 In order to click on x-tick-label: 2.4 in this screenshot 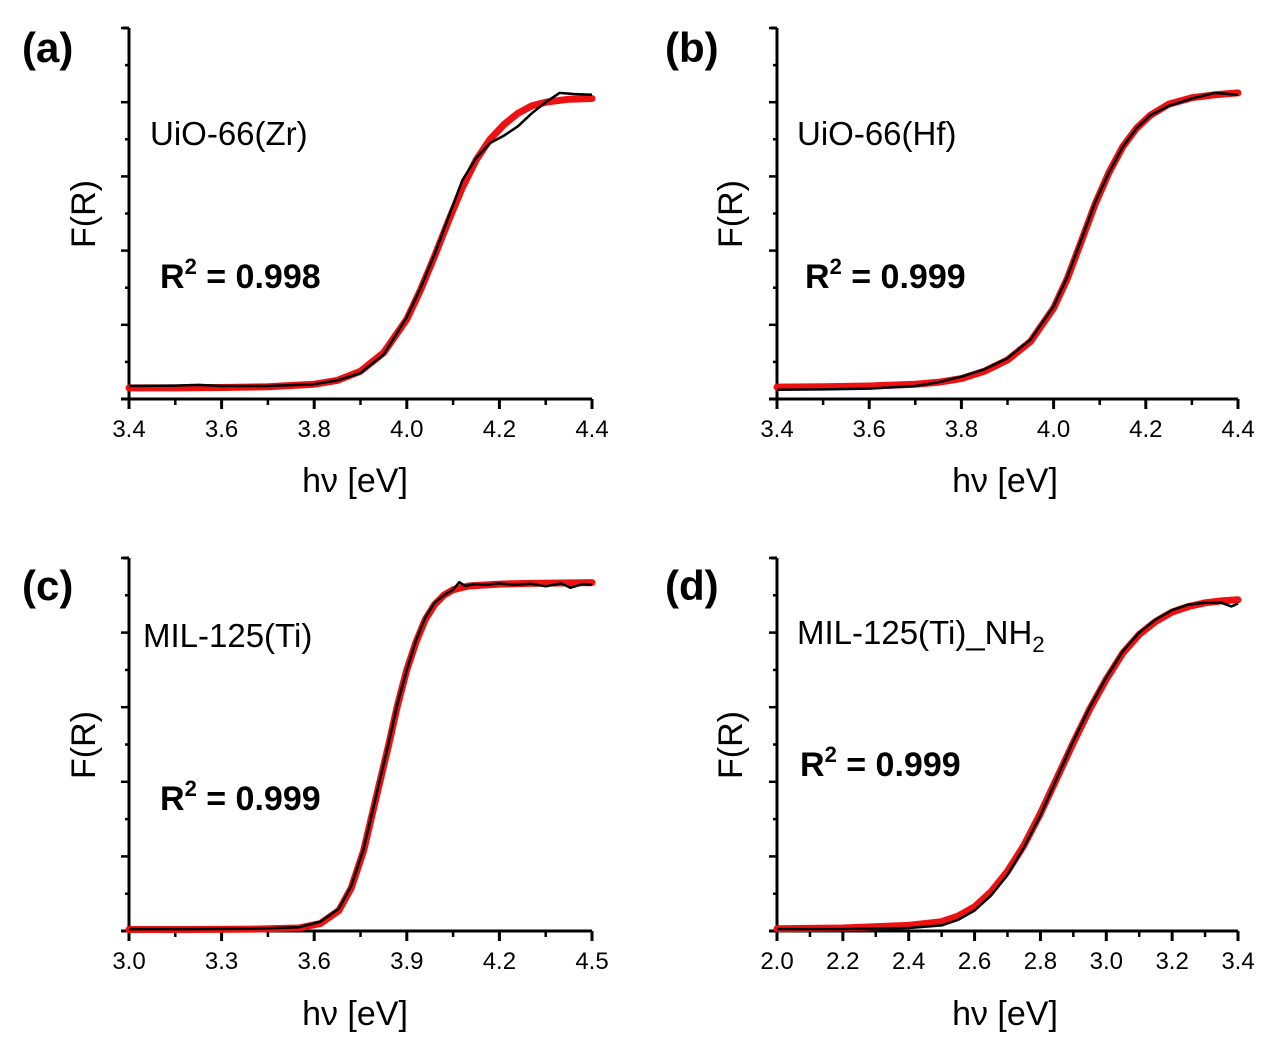, I will do `click(908, 961)`.